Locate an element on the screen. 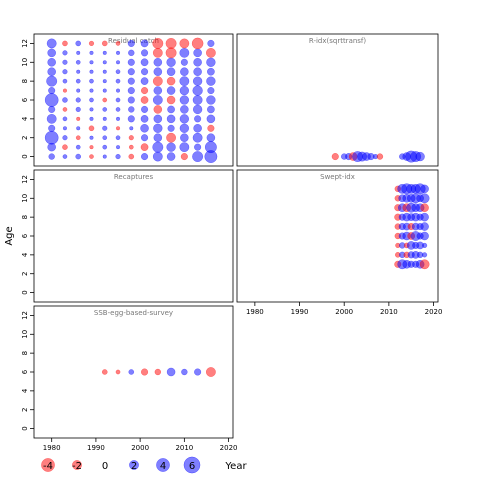 The image size is (480, 484). x-tick-label: 1980 is located at coordinates (52, 448).